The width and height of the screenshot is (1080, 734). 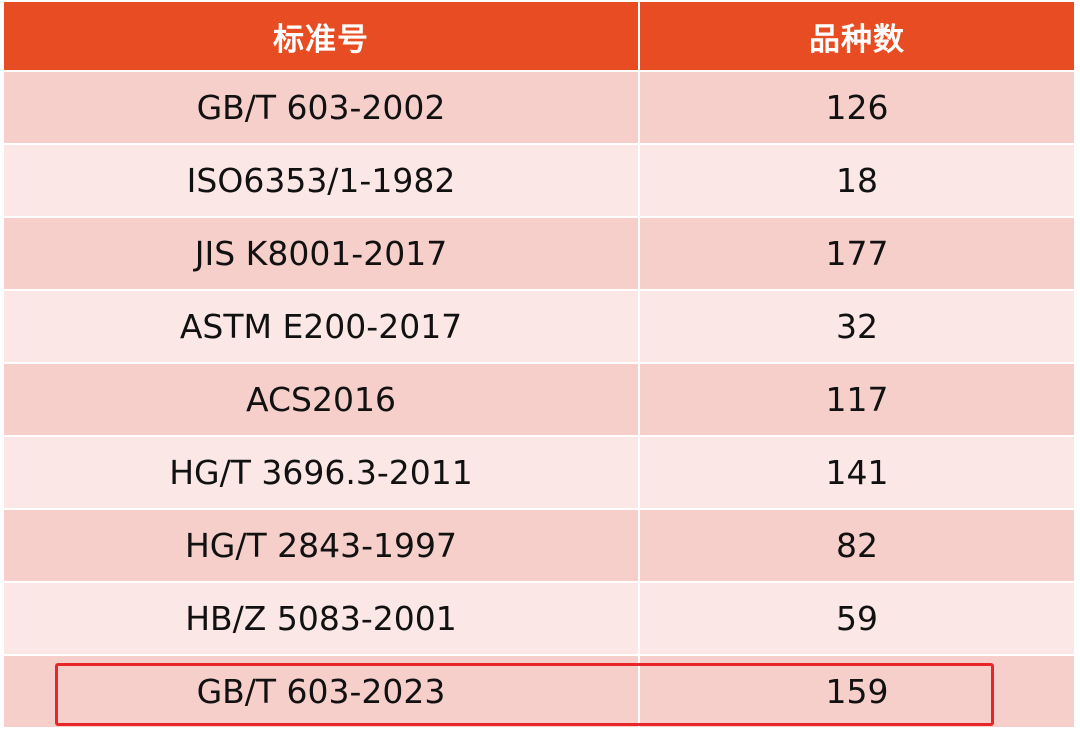 What do you see at coordinates (322, 37) in the screenshot?
I see `header-standard: 标准号` at bounding box center [322, 37].